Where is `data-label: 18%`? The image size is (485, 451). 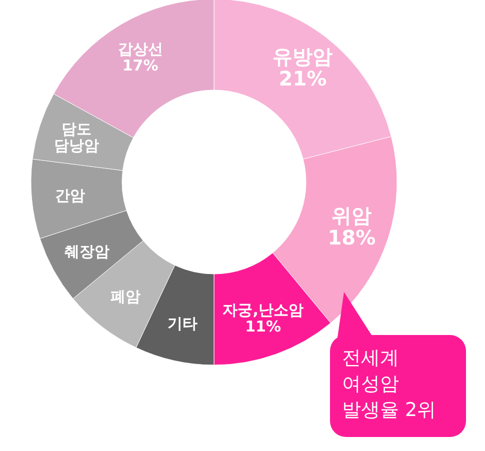 data-label: 18% is located at coordinates (352, 238).